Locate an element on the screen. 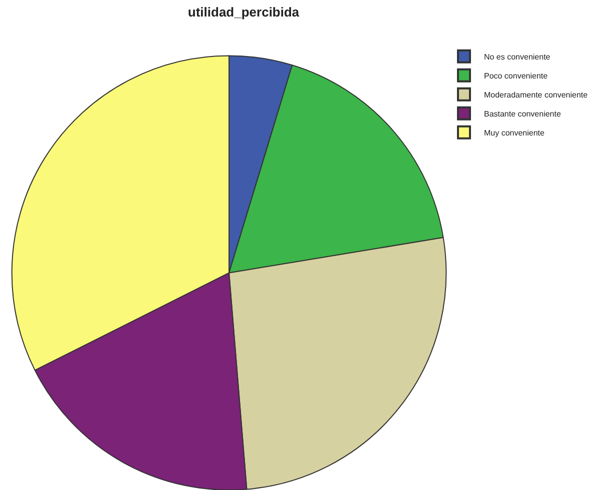  legend-label: No es conveniente is located at coordinates (517, 57).